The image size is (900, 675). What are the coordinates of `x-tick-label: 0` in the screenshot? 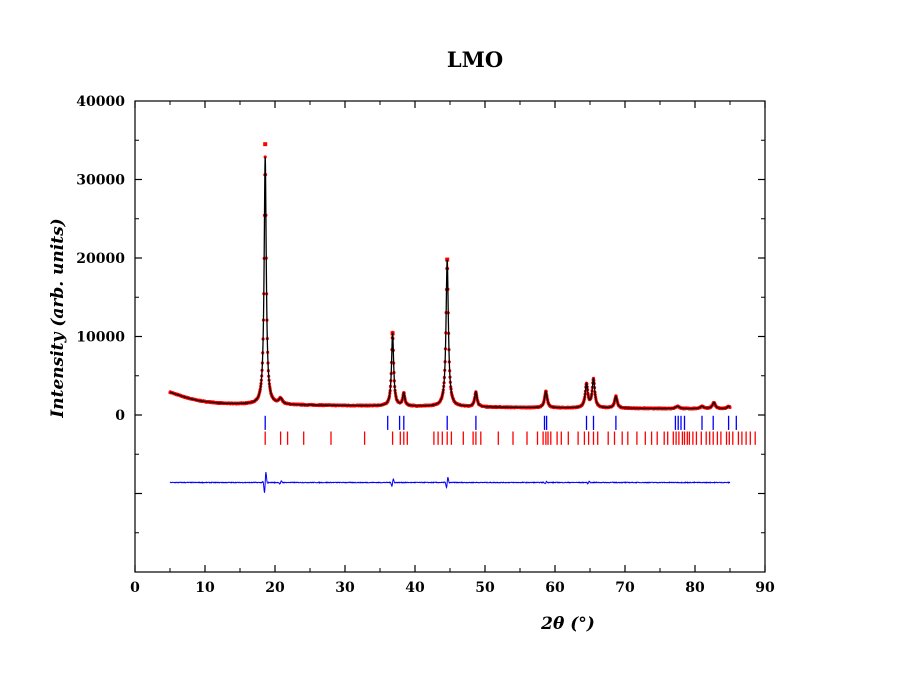 It's located at (135, 588).